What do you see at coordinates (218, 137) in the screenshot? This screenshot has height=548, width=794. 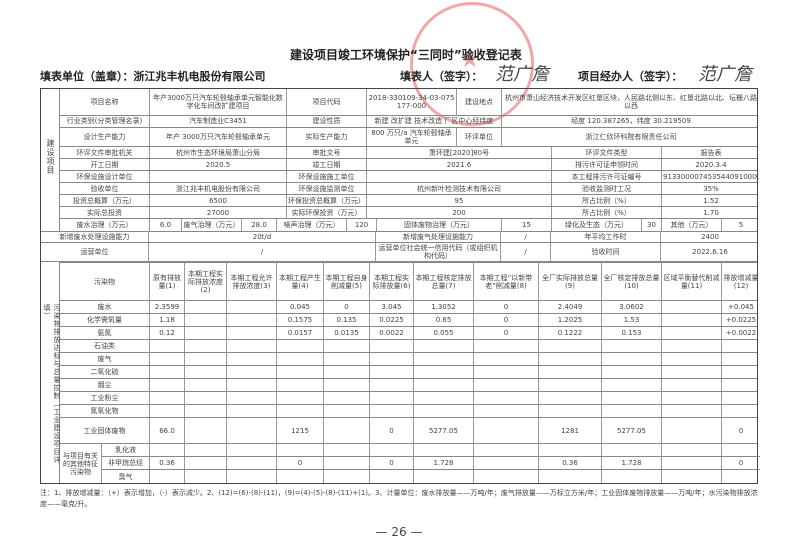 I see `design-capacity: 年产 3000万只汽车轮毂轴承单元` at bounding box center [218, 137].